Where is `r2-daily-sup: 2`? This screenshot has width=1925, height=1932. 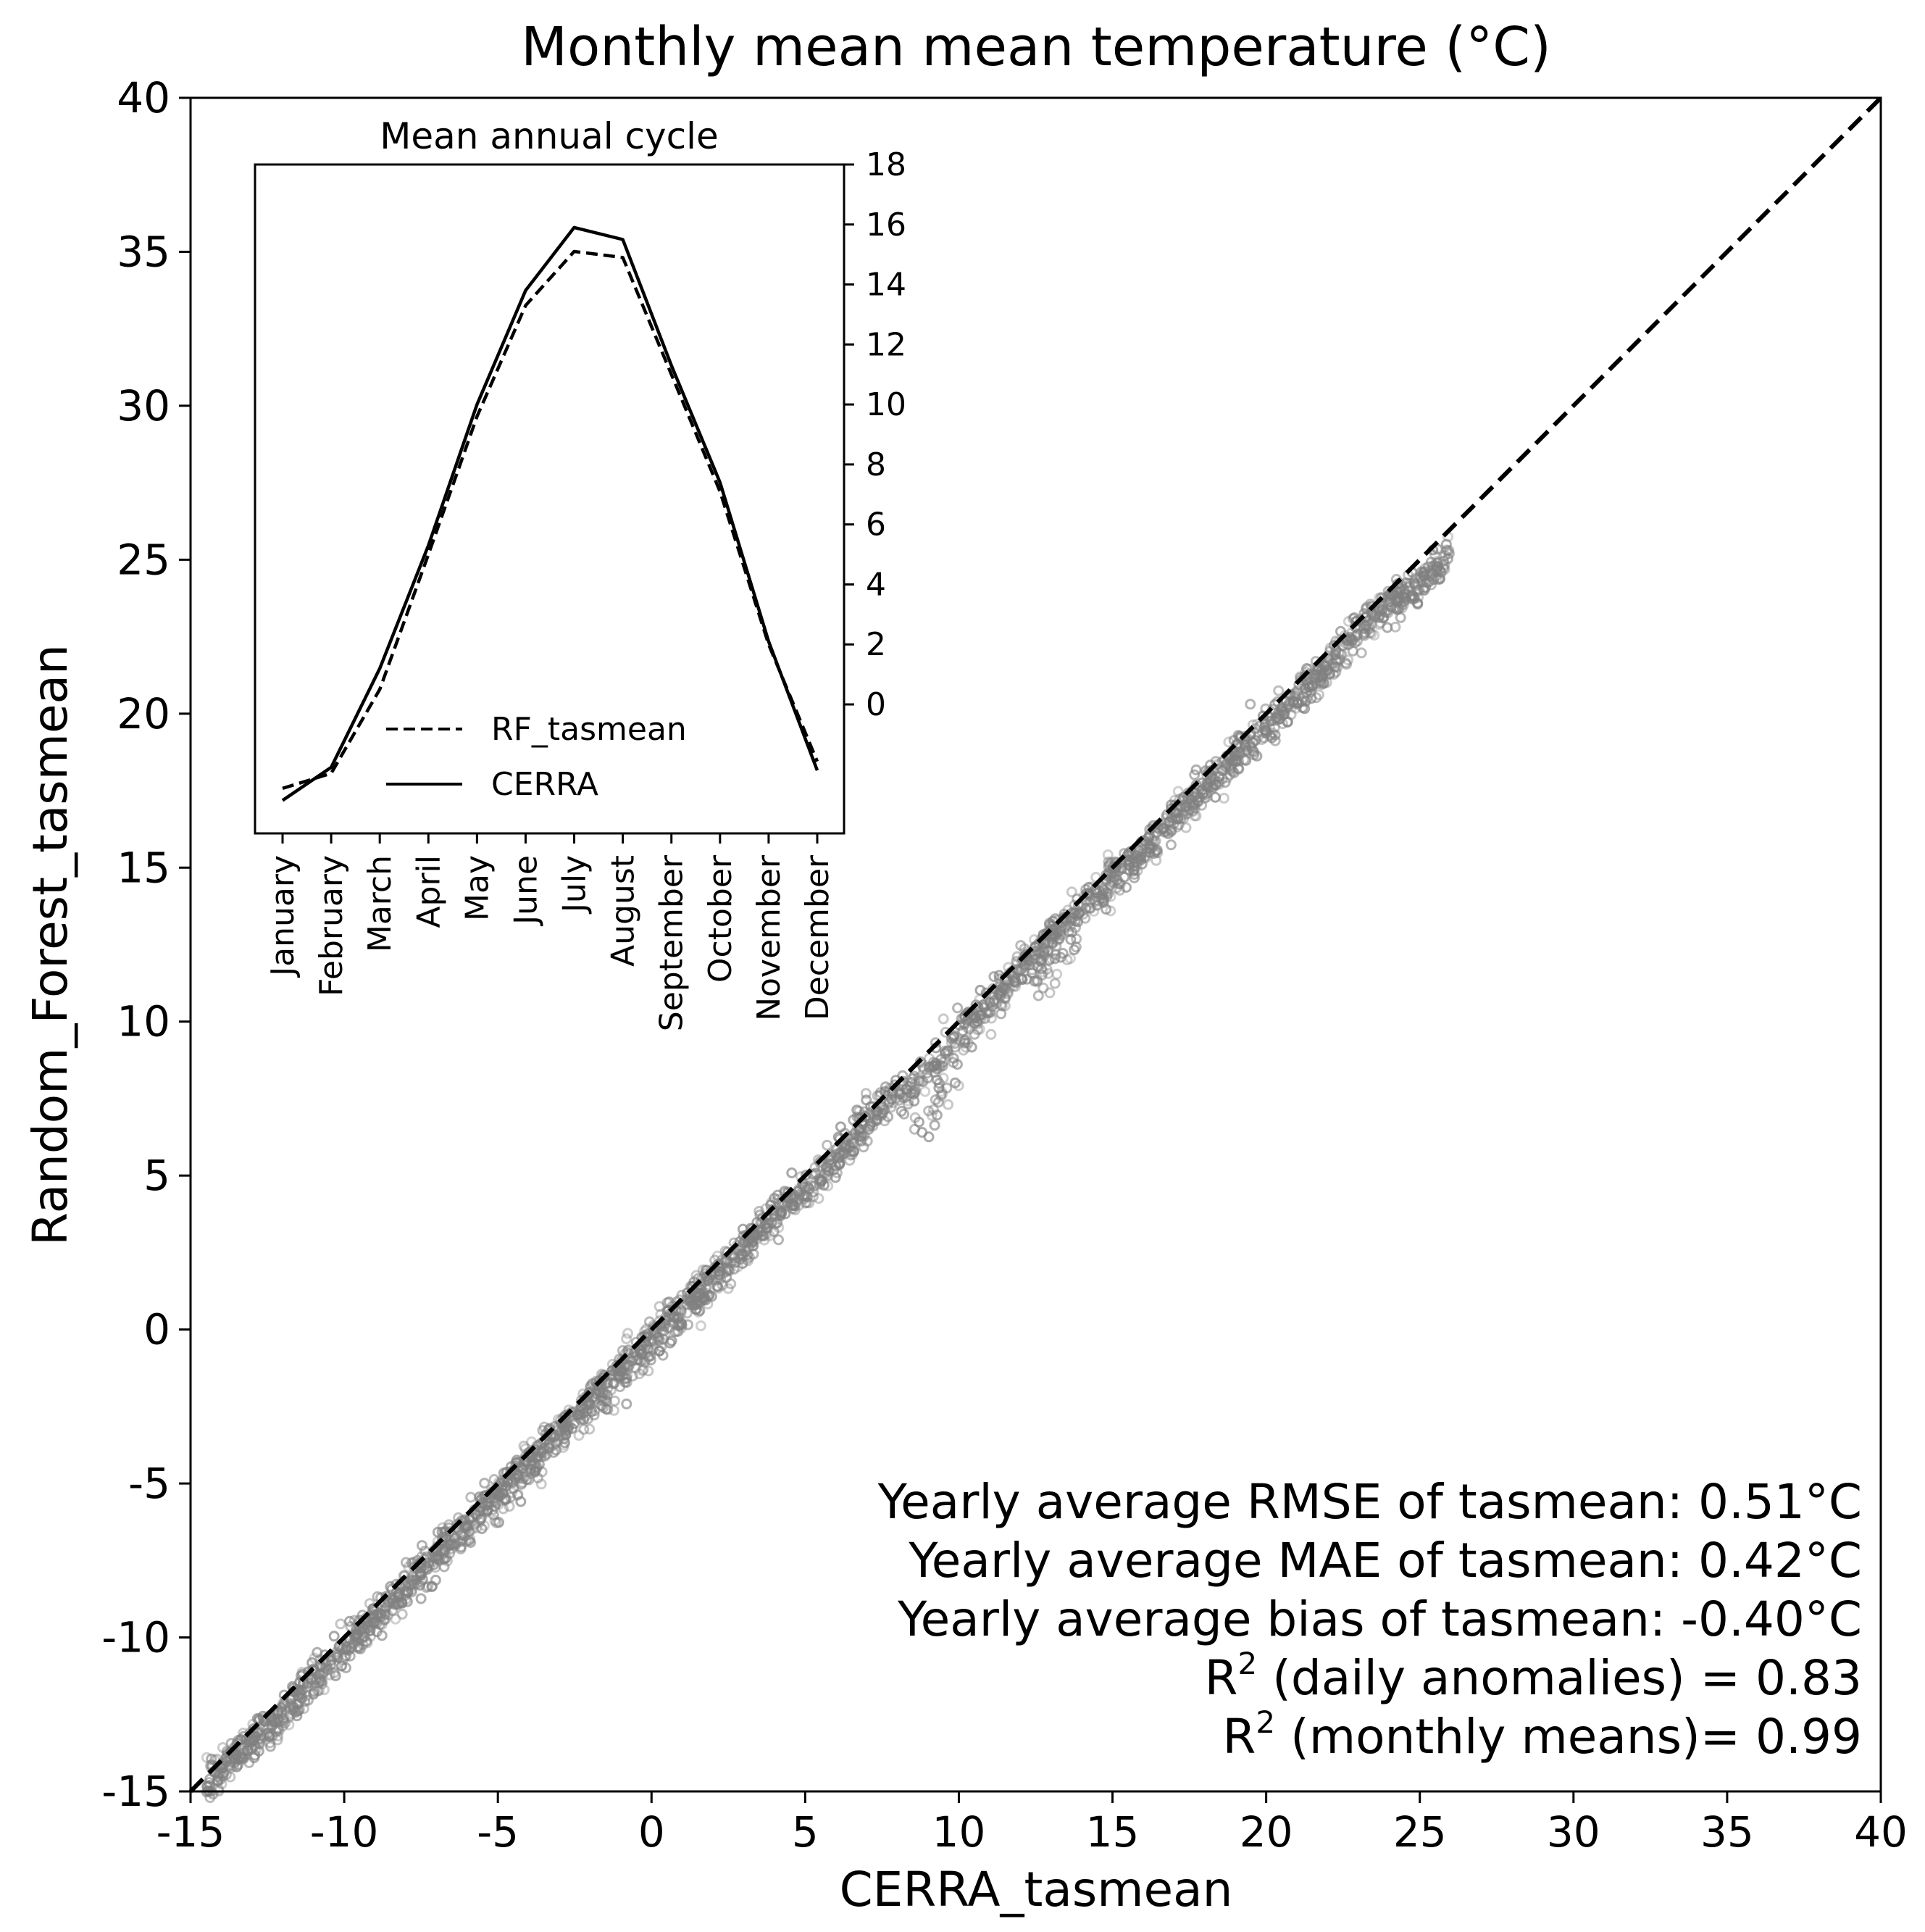 r2-daily-sup: 2 is located at coordinates (1247, 1663).